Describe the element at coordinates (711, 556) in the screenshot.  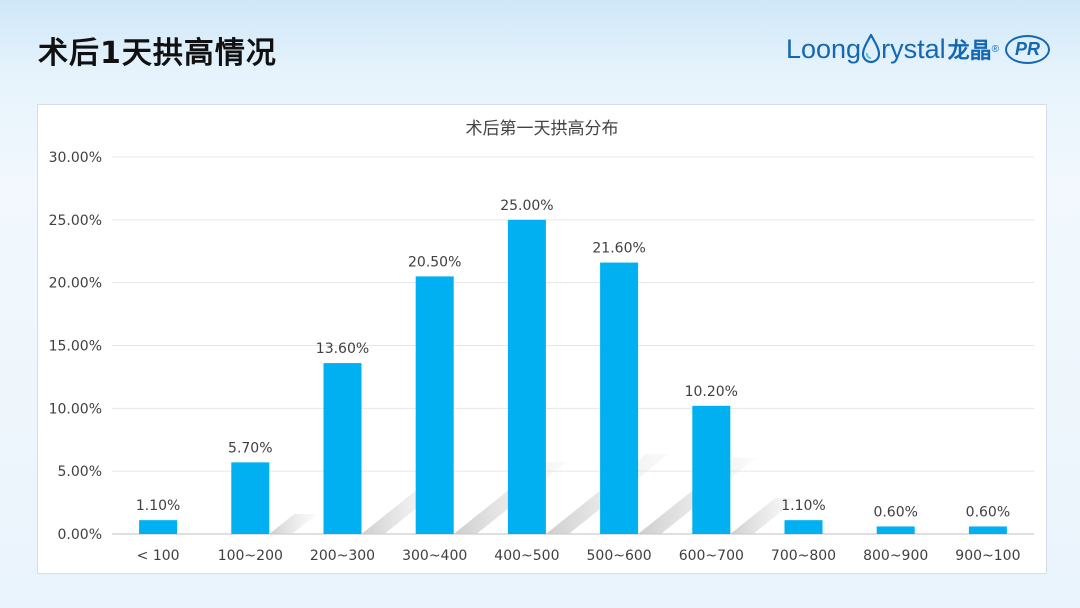
I see `x-tick-label: 600~700` at that location.